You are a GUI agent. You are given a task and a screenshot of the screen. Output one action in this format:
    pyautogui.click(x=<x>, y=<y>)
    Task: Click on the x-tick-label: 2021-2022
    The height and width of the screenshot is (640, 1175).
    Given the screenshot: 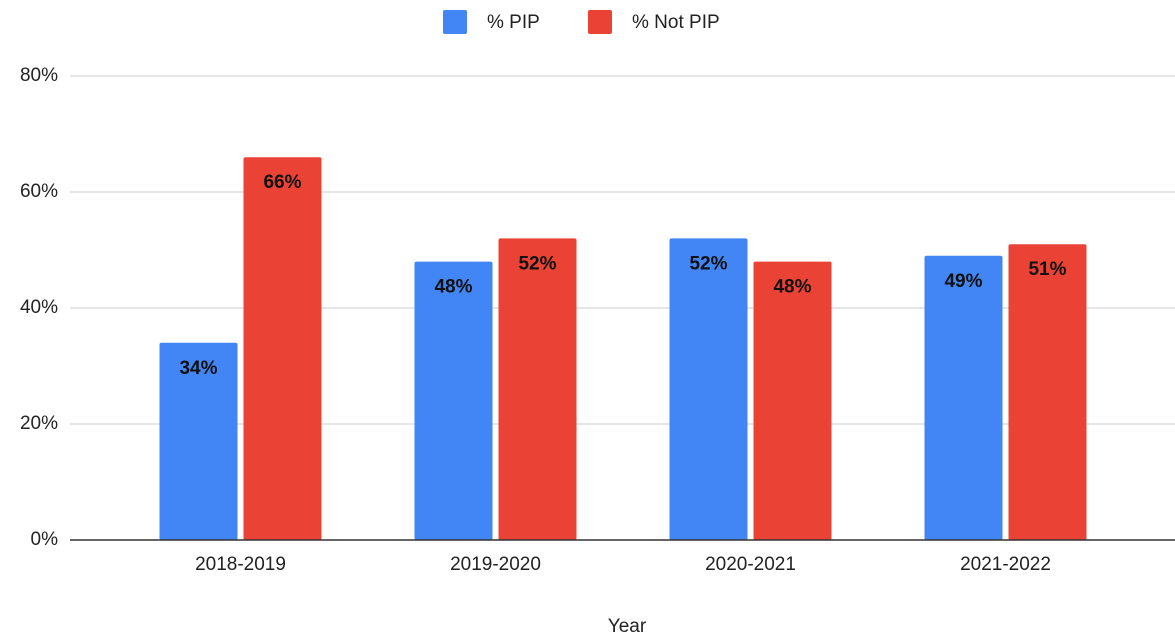 What is the action you would take?
    pyautogui.click(x=1005, y=564)
    